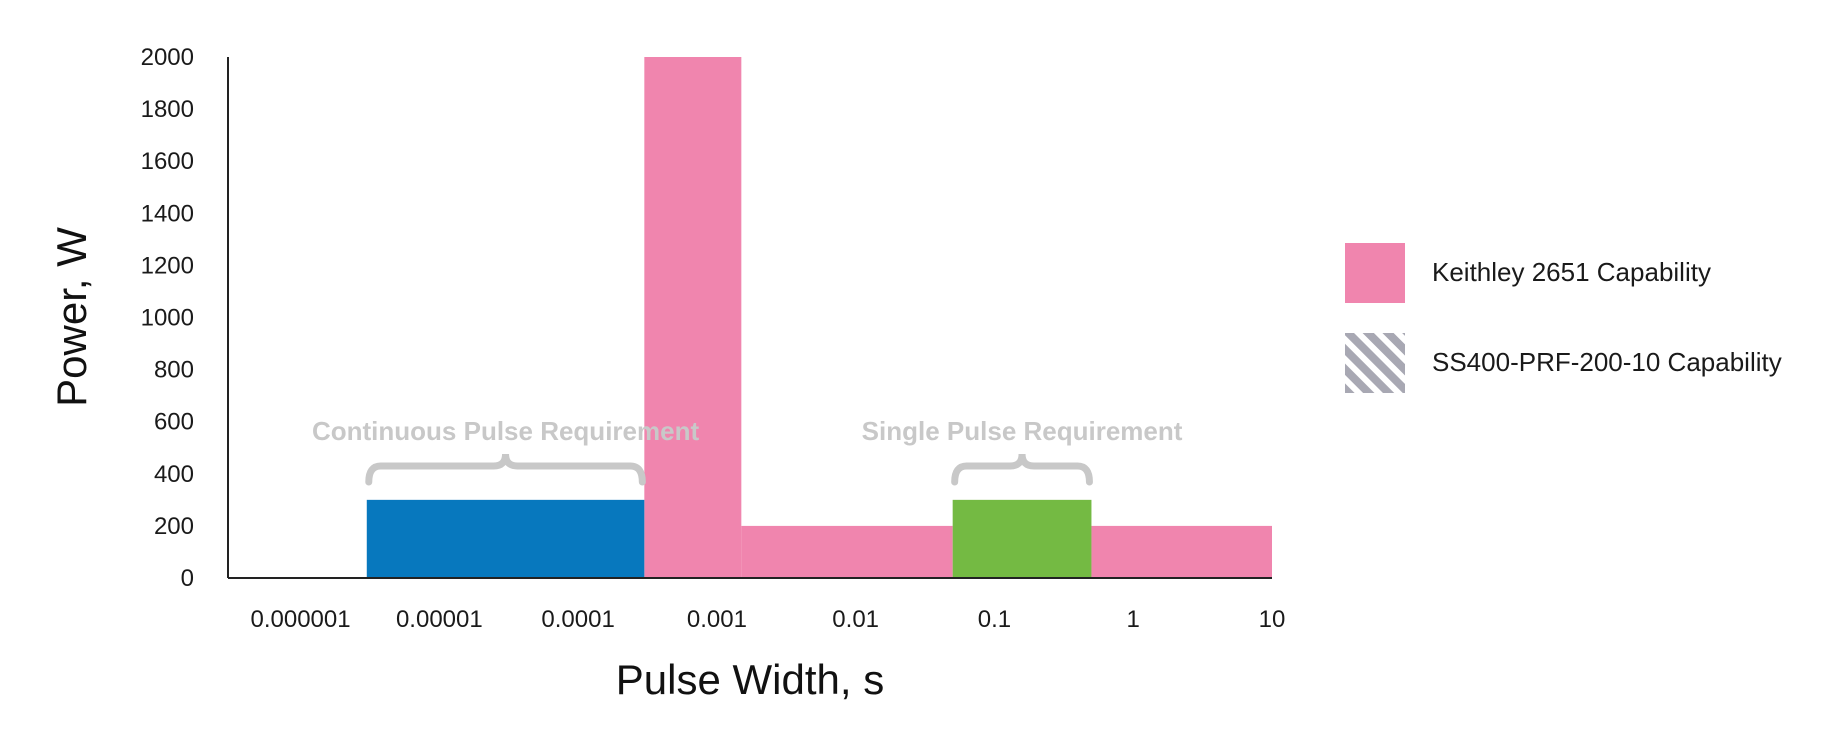 This screenshot has width=1844, height=739. What do you see at coordinates (855, 619) in the screenshot?
I see `x-tick-label: 0.01` at bounding box center [855, 619].